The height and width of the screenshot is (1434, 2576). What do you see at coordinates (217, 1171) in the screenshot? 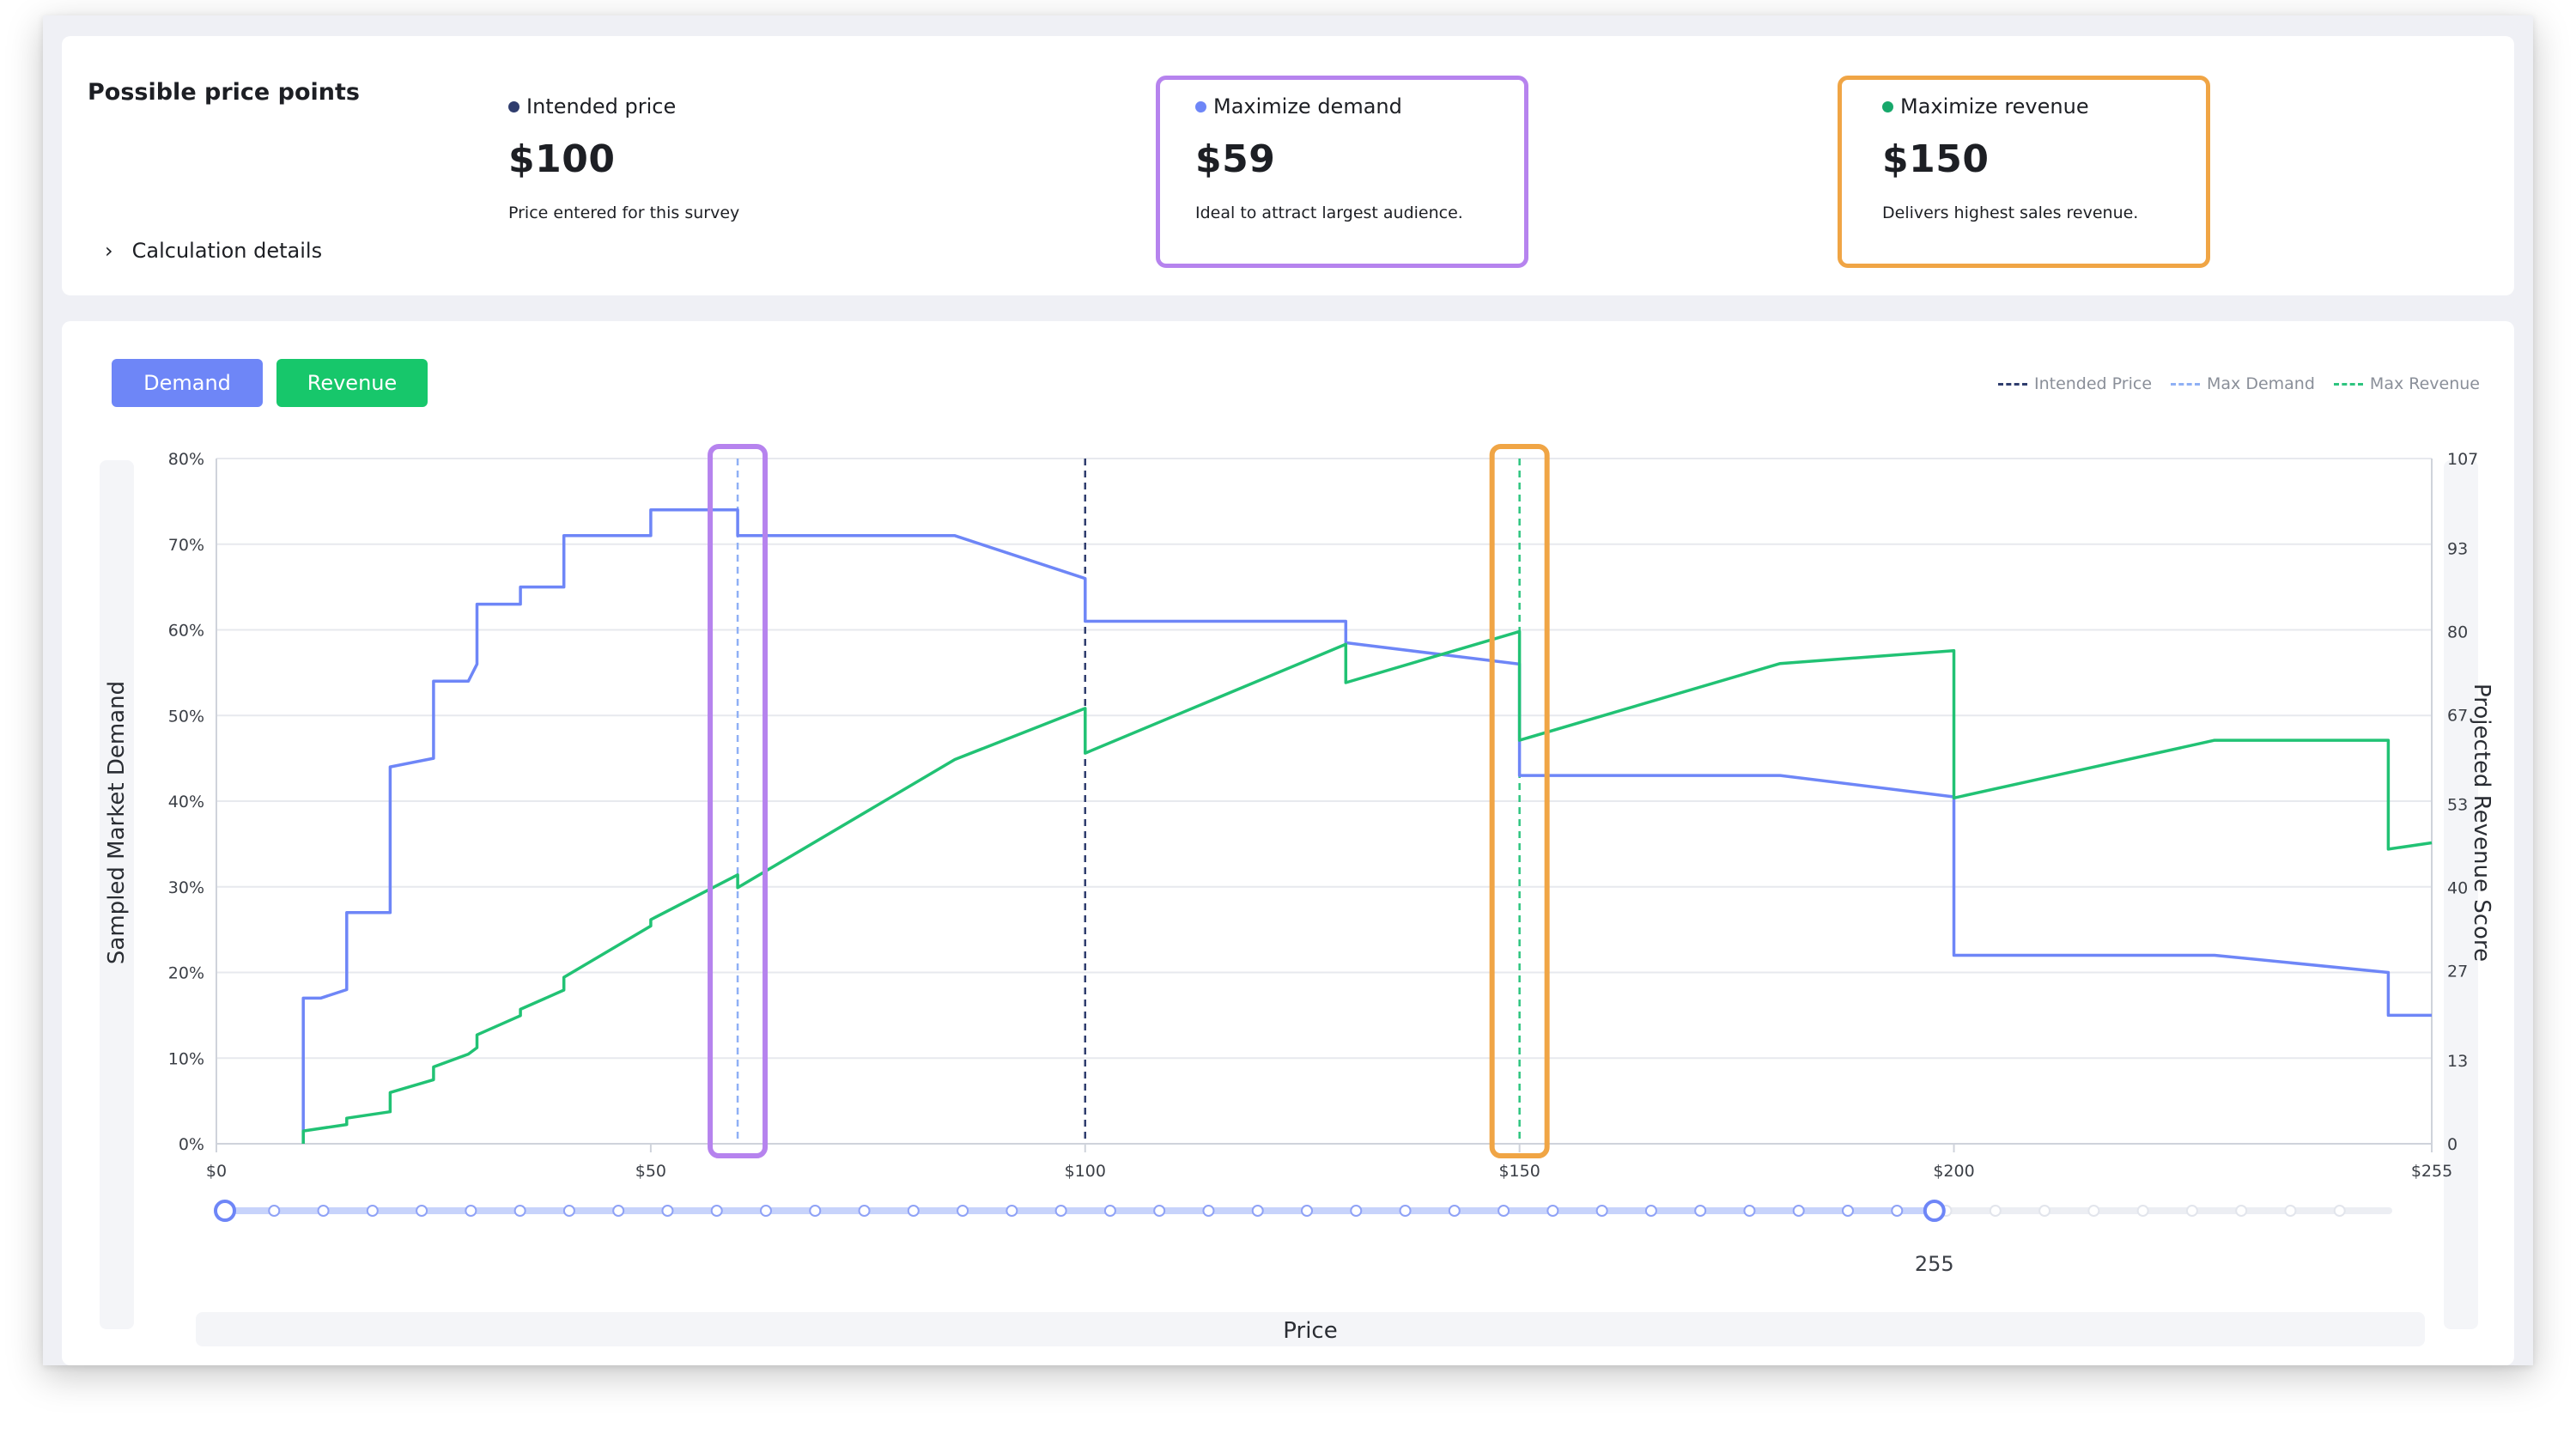
I see `x-tick-label: $0` at bounding box center [217, 1171].